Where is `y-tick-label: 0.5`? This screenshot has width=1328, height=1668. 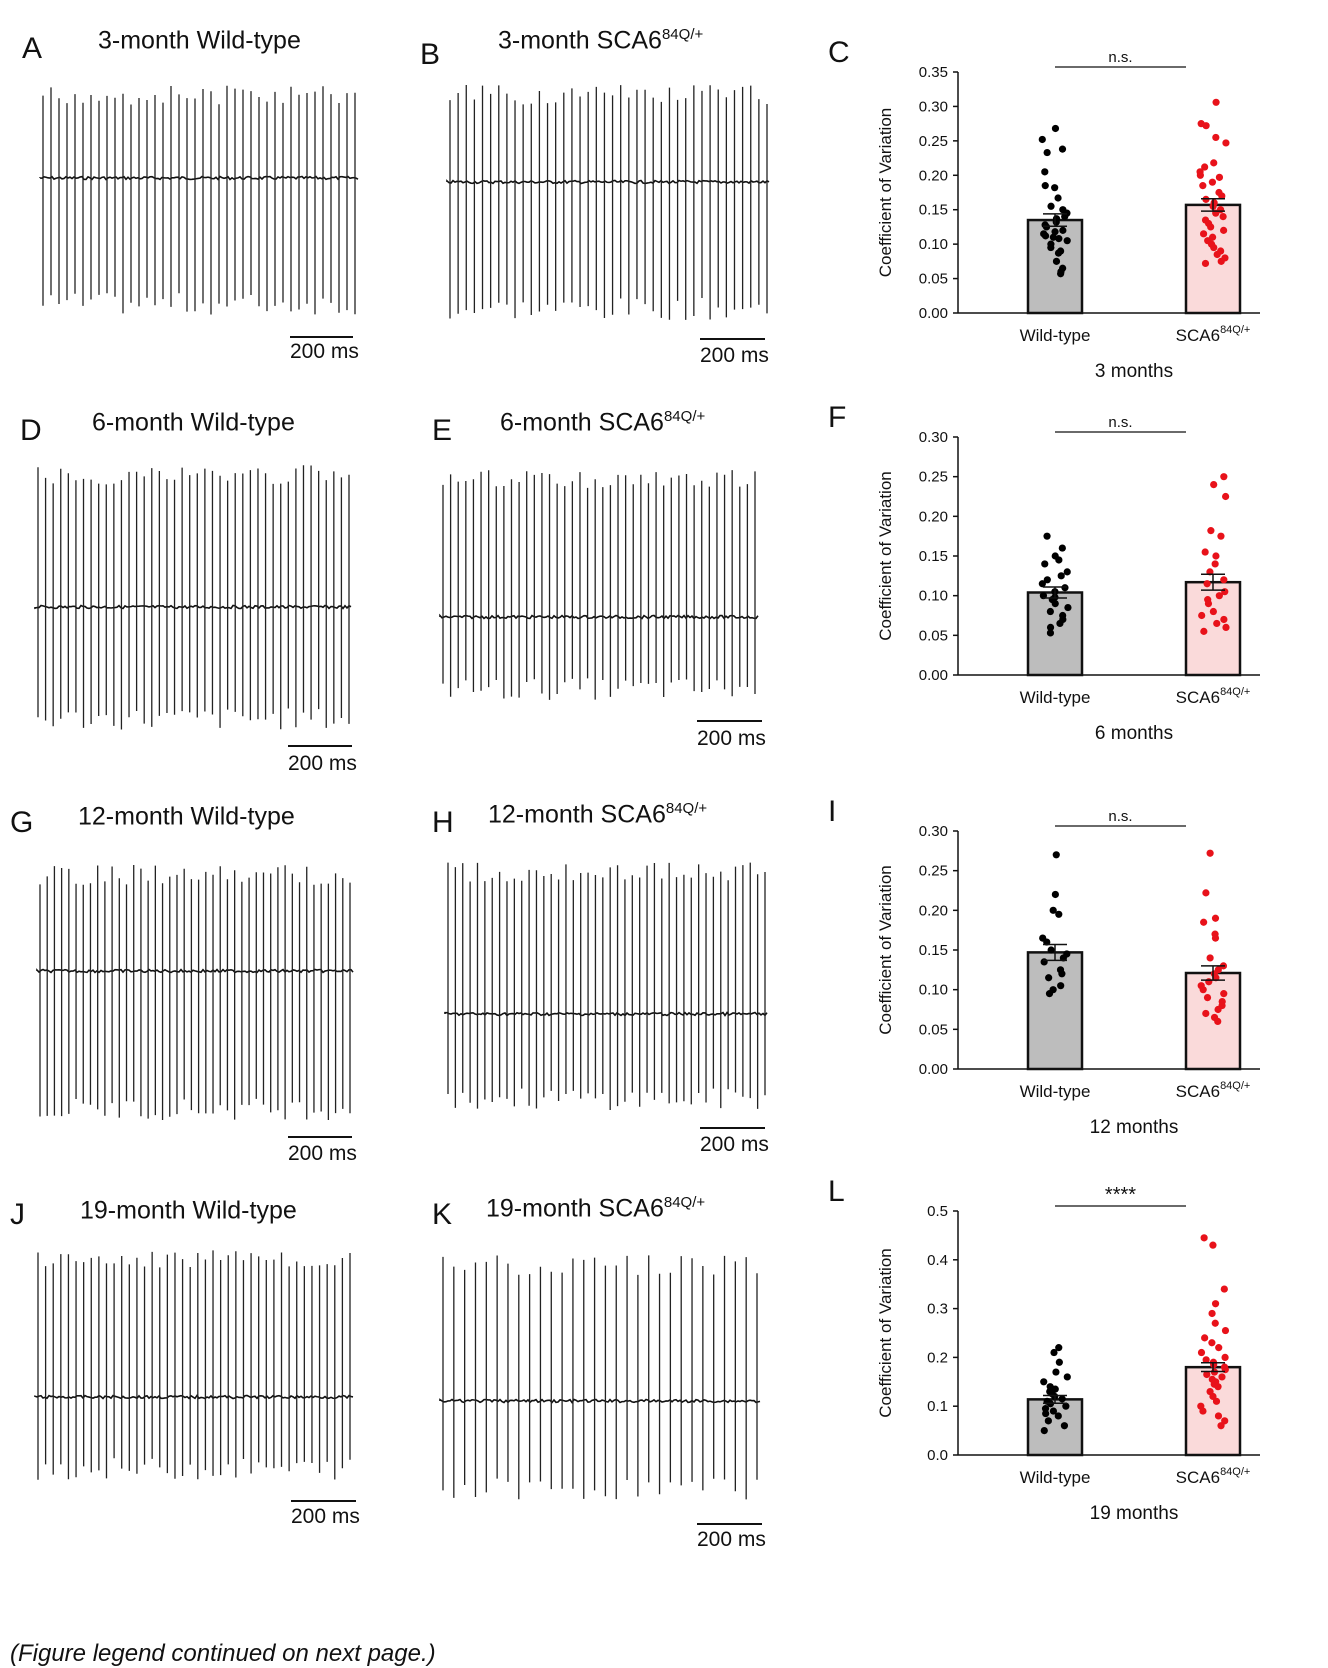 y-tick-label: 0.5 is located at coordinates (937, 1211).